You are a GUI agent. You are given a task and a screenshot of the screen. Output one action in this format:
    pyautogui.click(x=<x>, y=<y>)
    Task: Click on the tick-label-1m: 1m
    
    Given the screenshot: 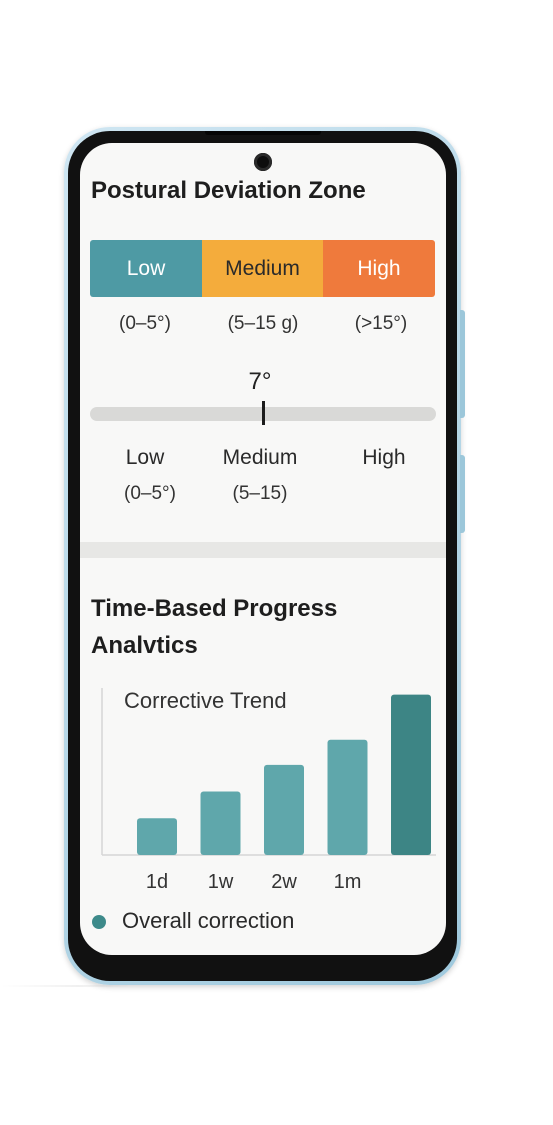 What is the action you would take?
    pyautogui.click(x=348, y=882)
    